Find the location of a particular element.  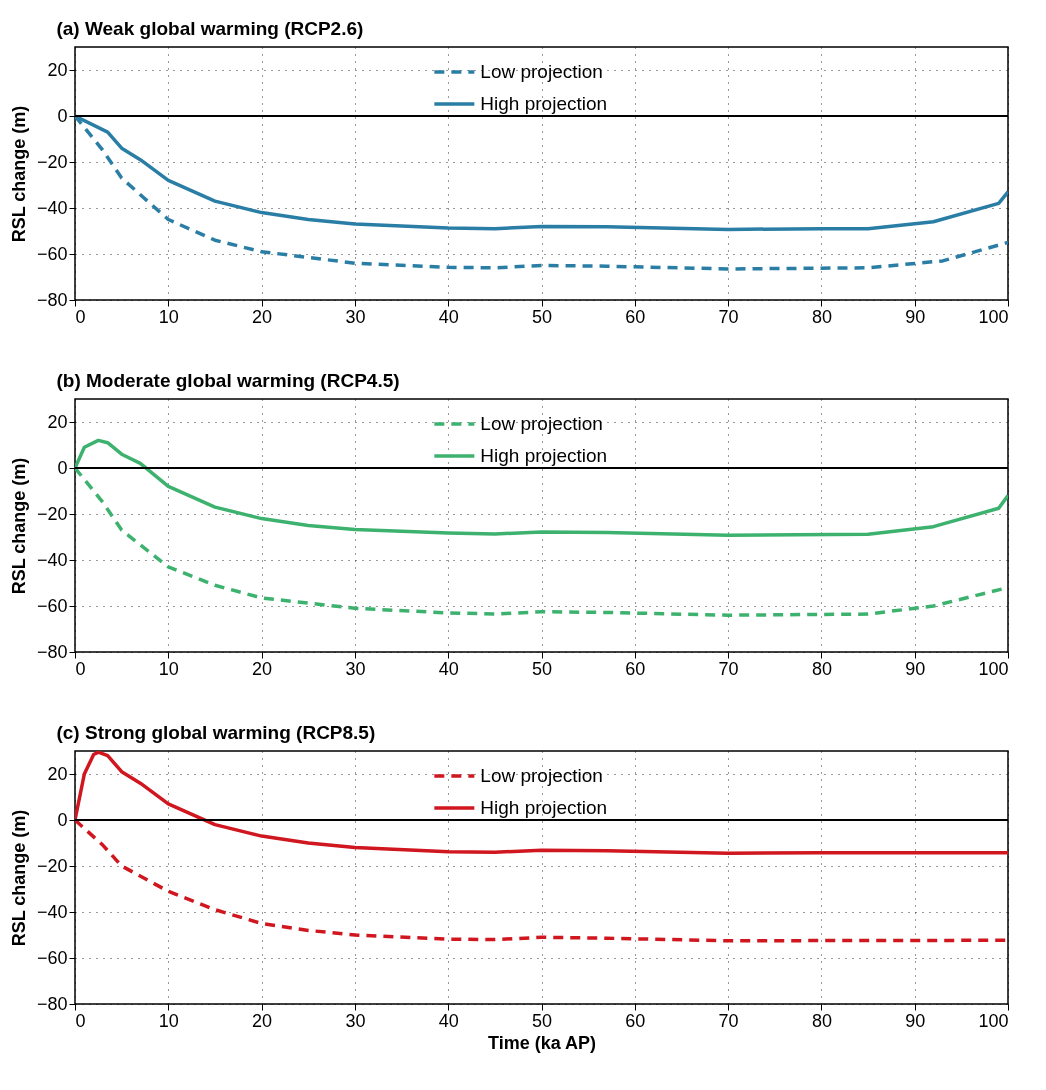

chart-title: (c) Strong global warming (RCP8.5) is located at coordinates (216, 732).